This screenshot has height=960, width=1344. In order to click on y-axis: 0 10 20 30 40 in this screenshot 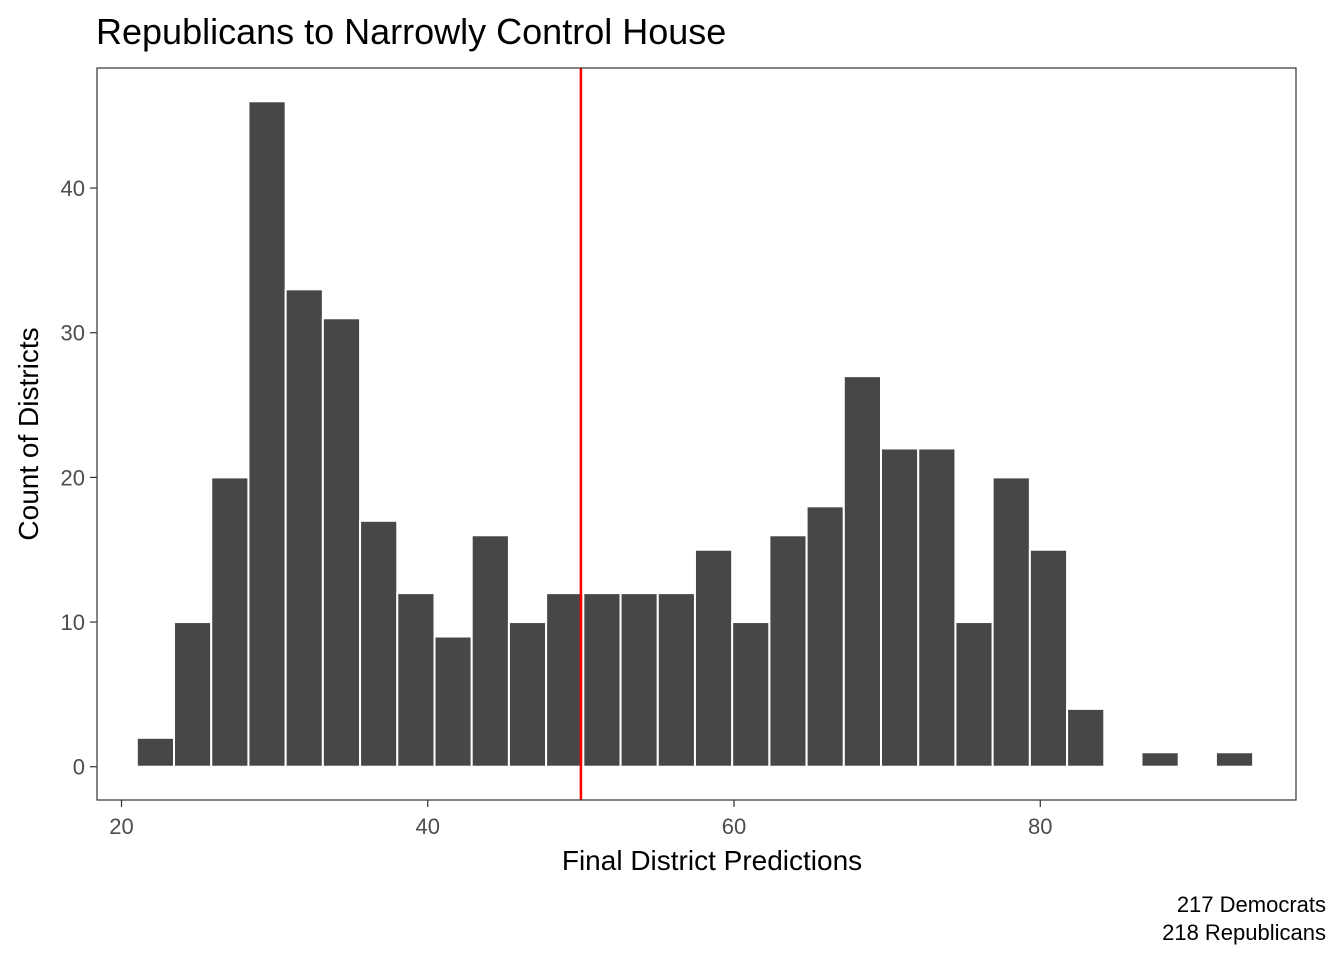, I will do `click(79, 478)`.